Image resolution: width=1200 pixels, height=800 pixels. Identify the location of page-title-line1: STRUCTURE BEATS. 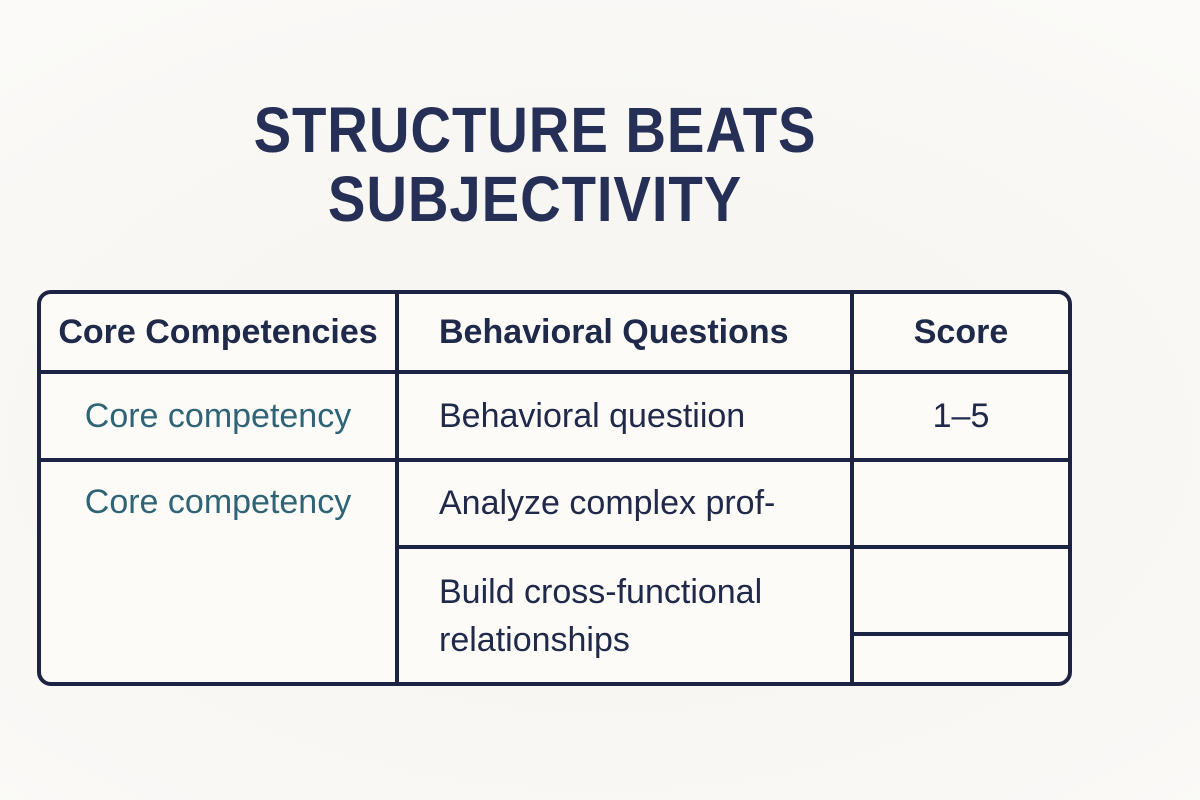
(535, 130).